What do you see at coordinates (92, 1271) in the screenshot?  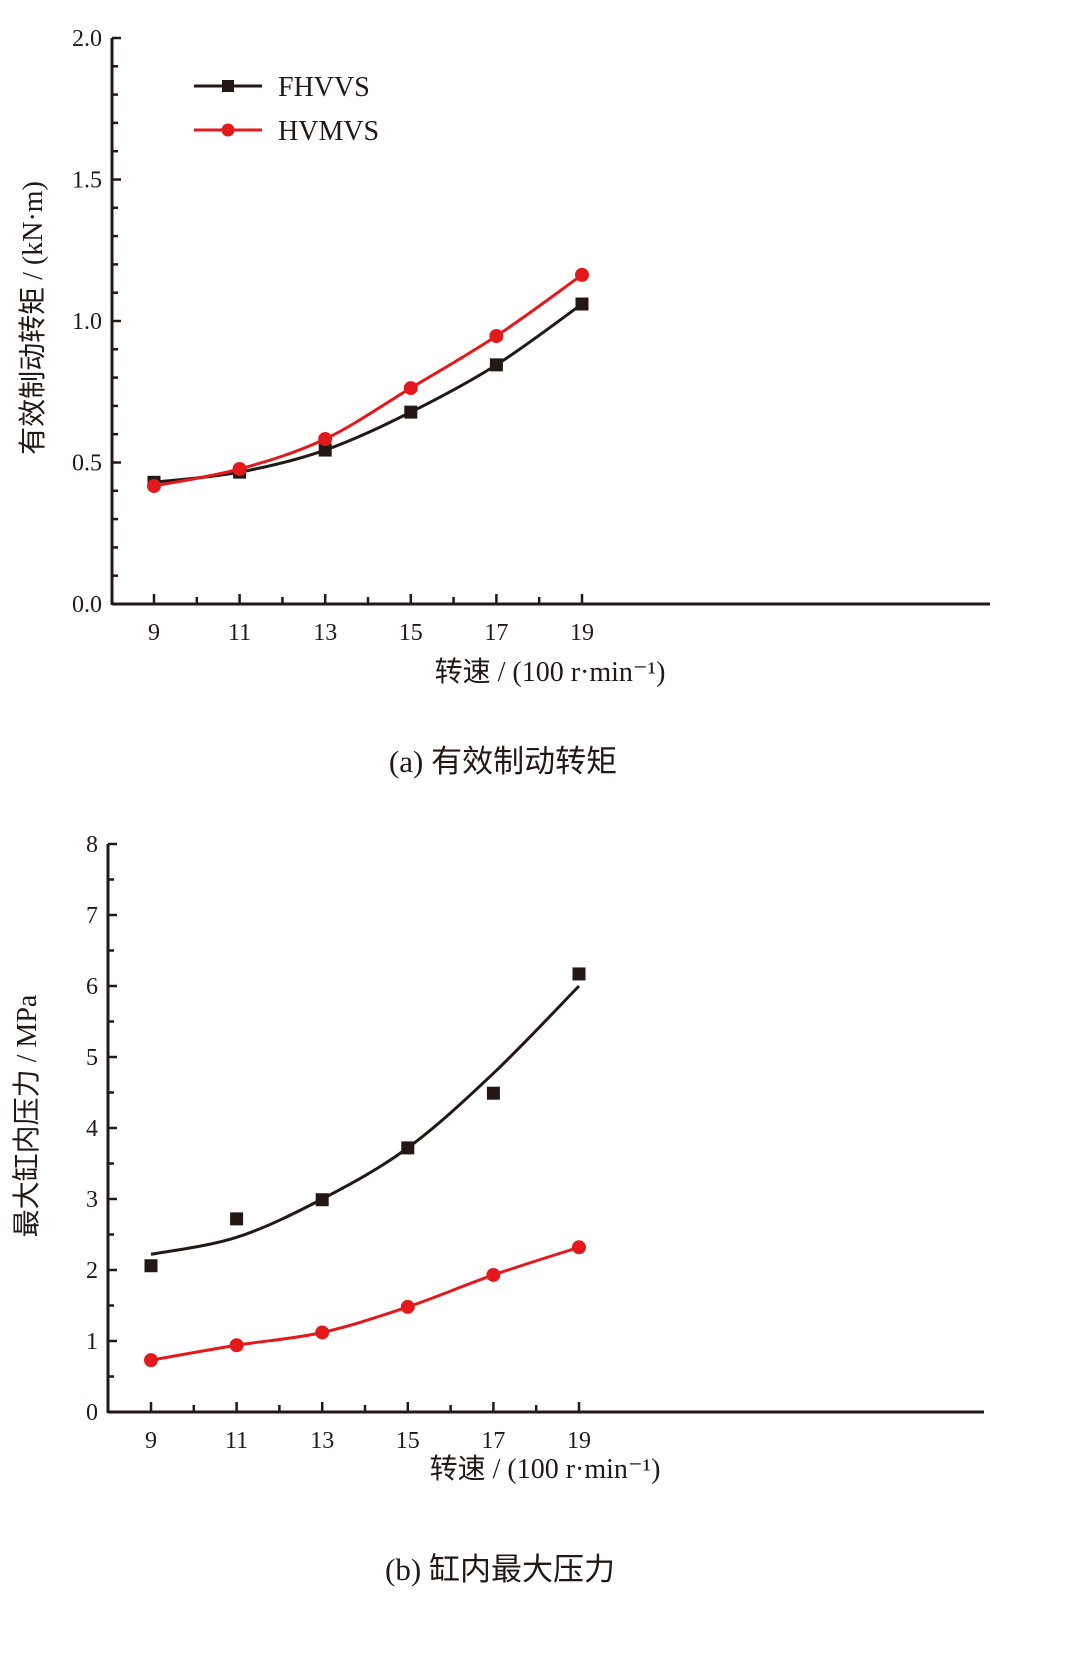 I see `y-tick-label: 2` at bounding box center [92, 1271].